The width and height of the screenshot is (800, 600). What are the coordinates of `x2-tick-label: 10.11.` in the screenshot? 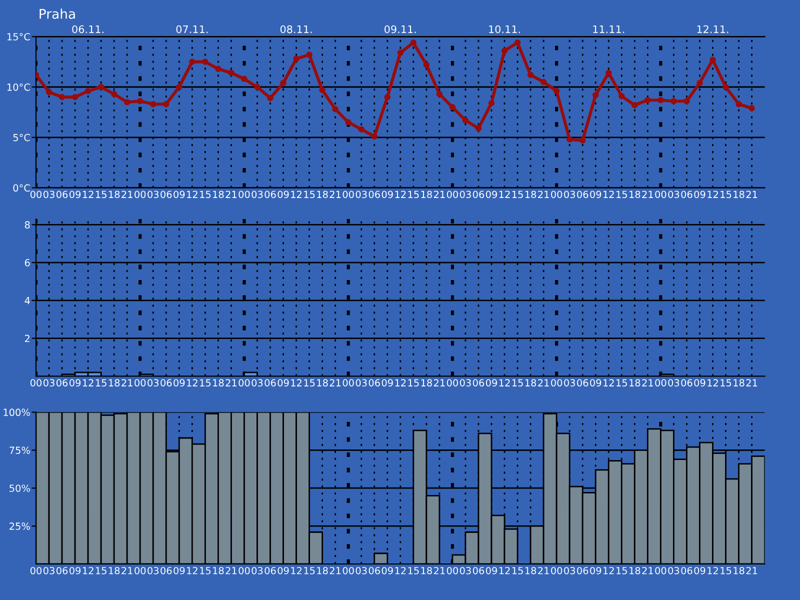 It's located at (504, 29).